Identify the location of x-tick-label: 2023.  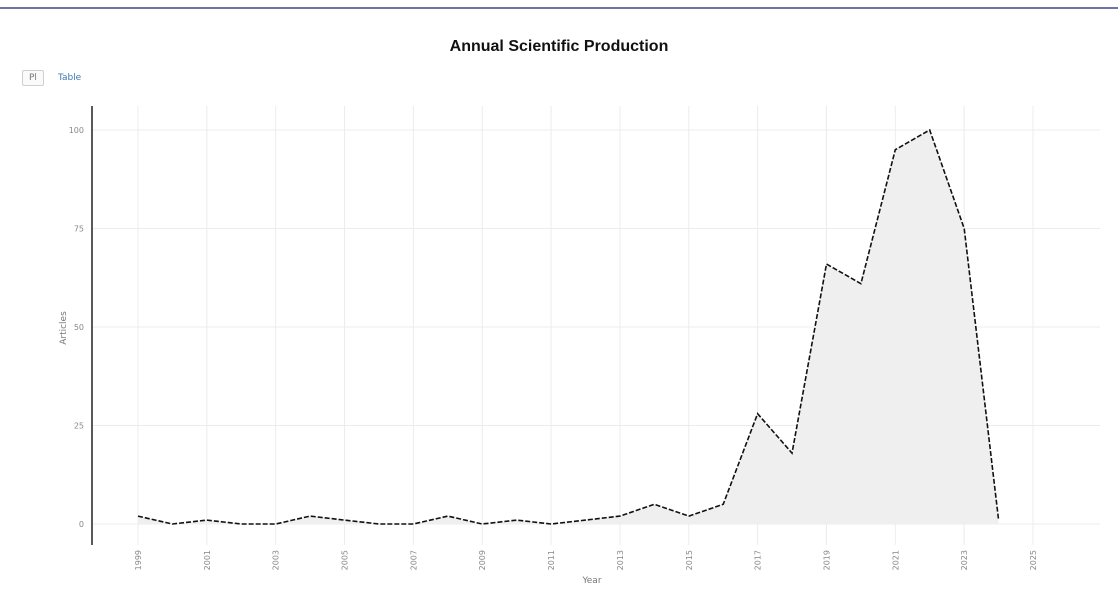
(964, 560).